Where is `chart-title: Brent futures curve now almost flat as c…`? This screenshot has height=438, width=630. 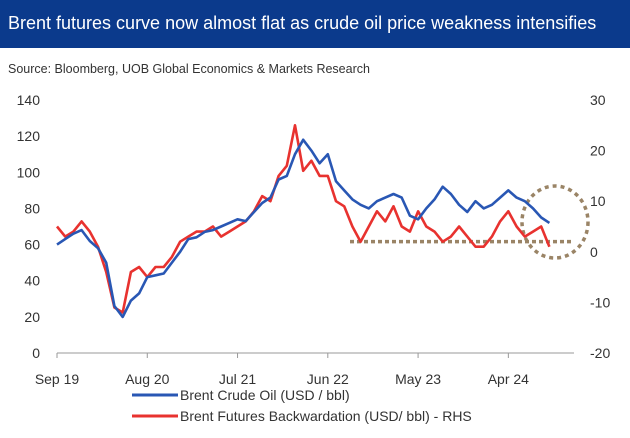
chart-title: Brent futures curve now almost flat as c… is located at coordinates (302, 23).